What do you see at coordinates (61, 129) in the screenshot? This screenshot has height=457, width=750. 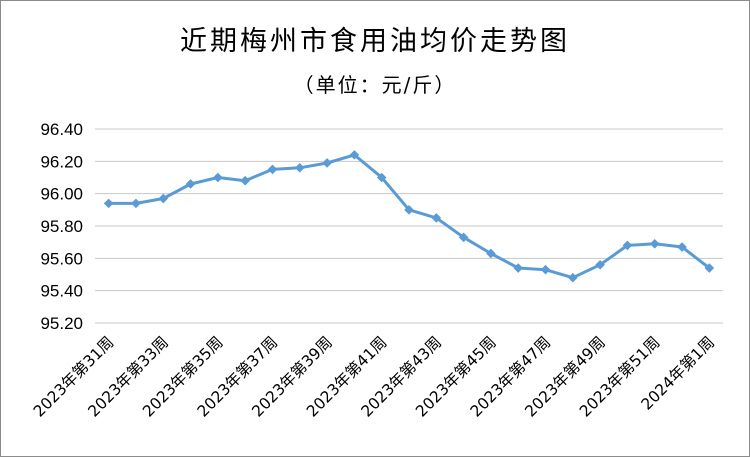 I see `y-tick-label: 96.40` at bounding box center [61, 129].